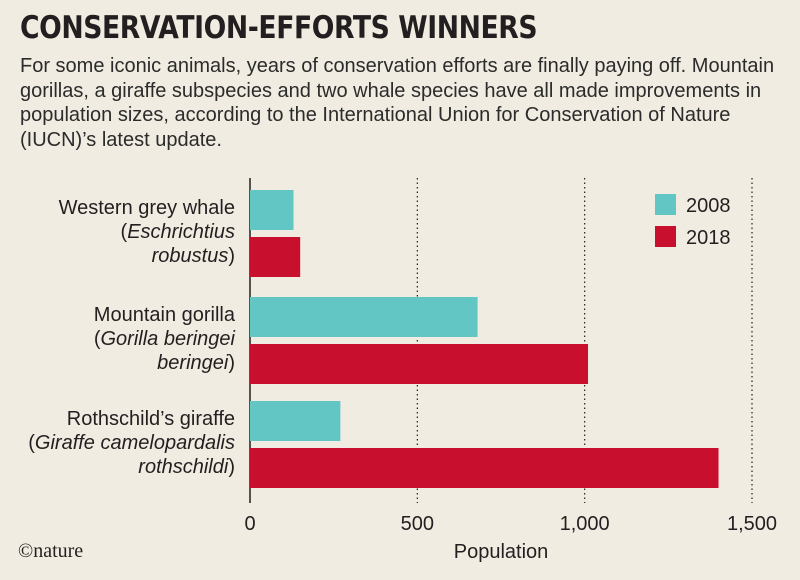  Describe the element at coordinates (693, 221) in the screenshot. I see `legend: 2008 2018` at that location.